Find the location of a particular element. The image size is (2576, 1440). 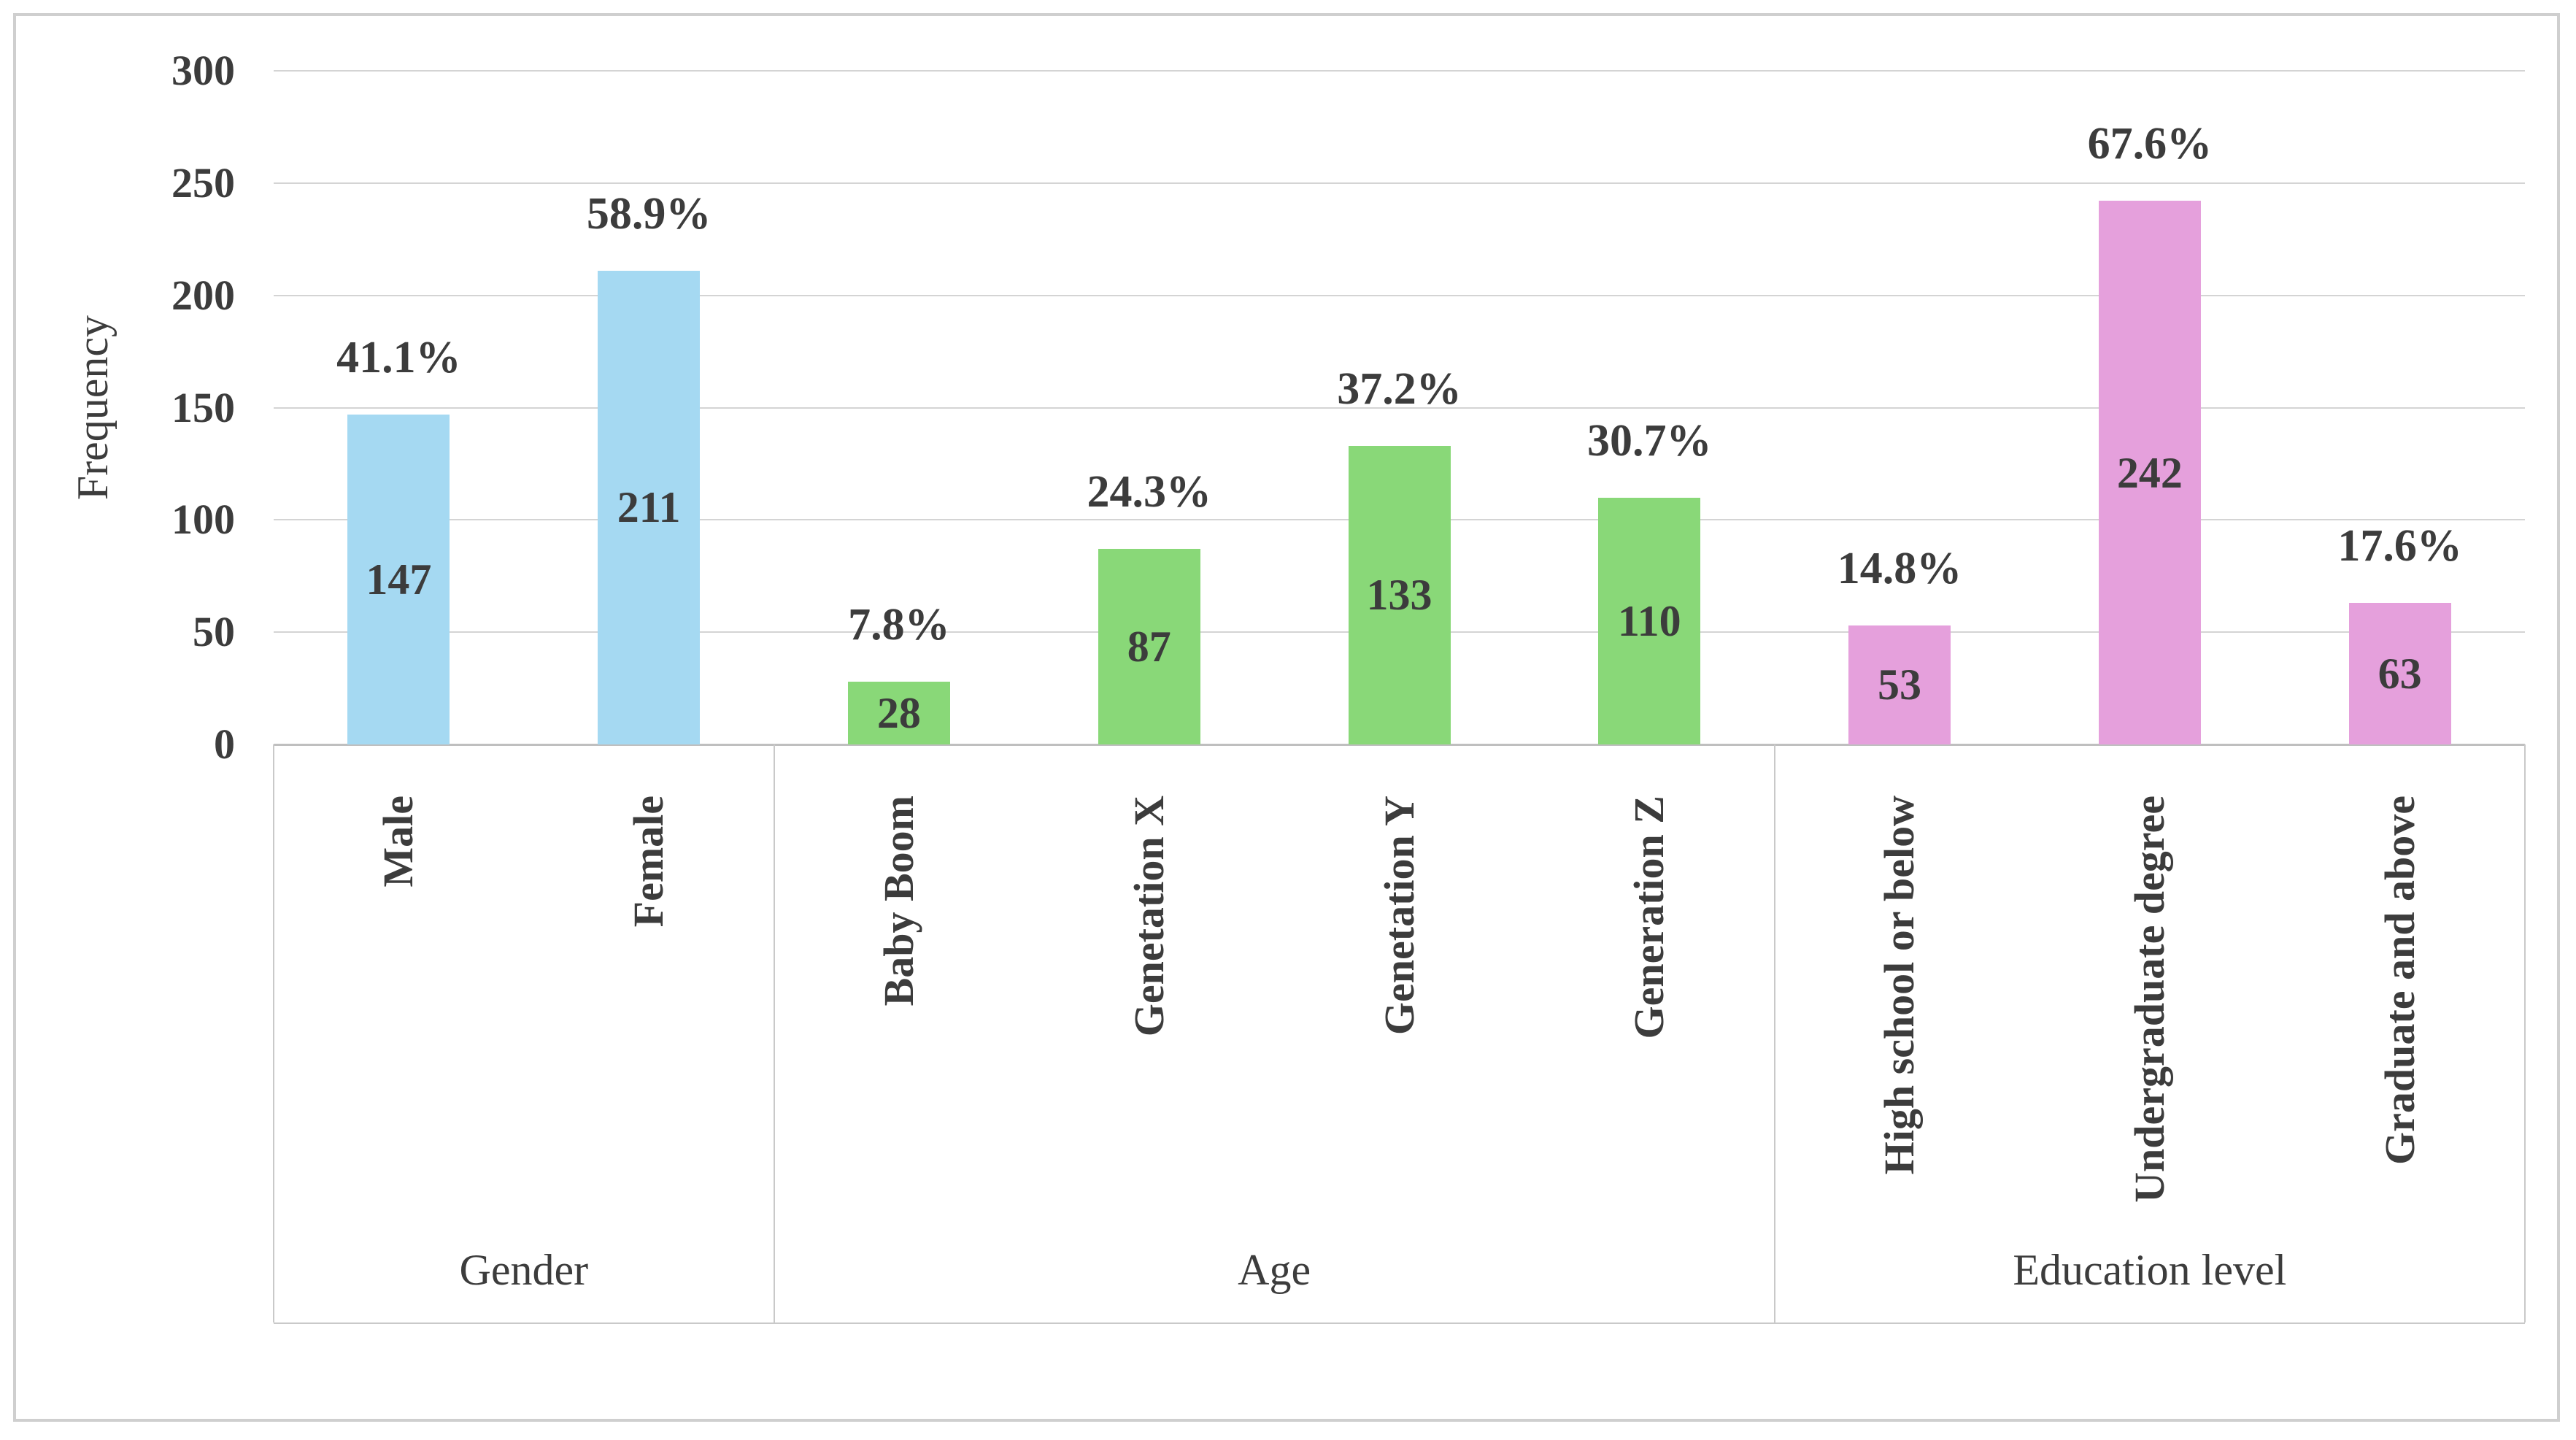

bar-generation-z is located at coordinates (1649, 620).